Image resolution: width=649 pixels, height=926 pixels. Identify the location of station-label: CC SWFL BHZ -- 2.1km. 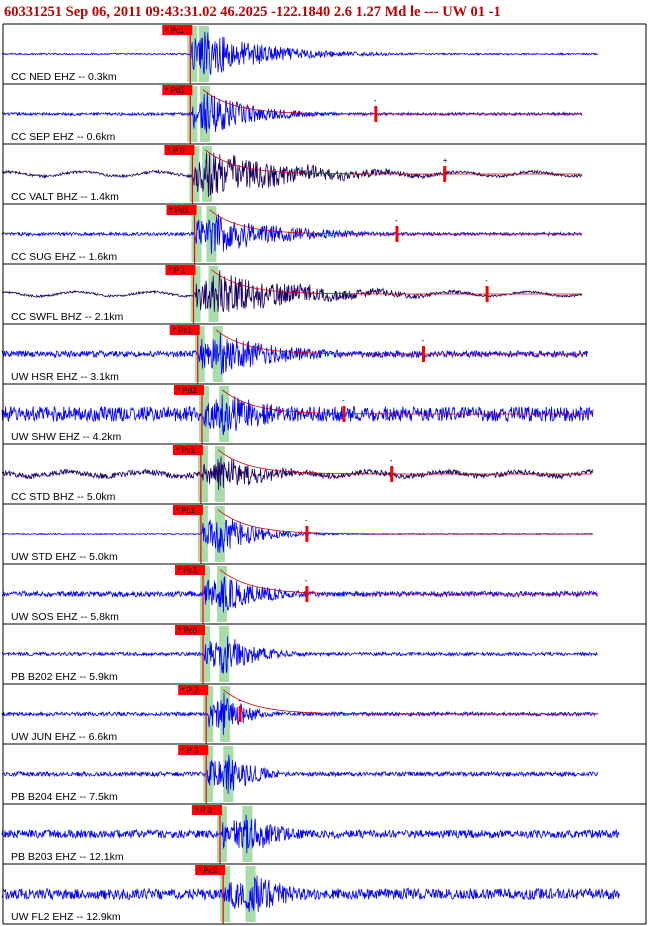
(67, 317).